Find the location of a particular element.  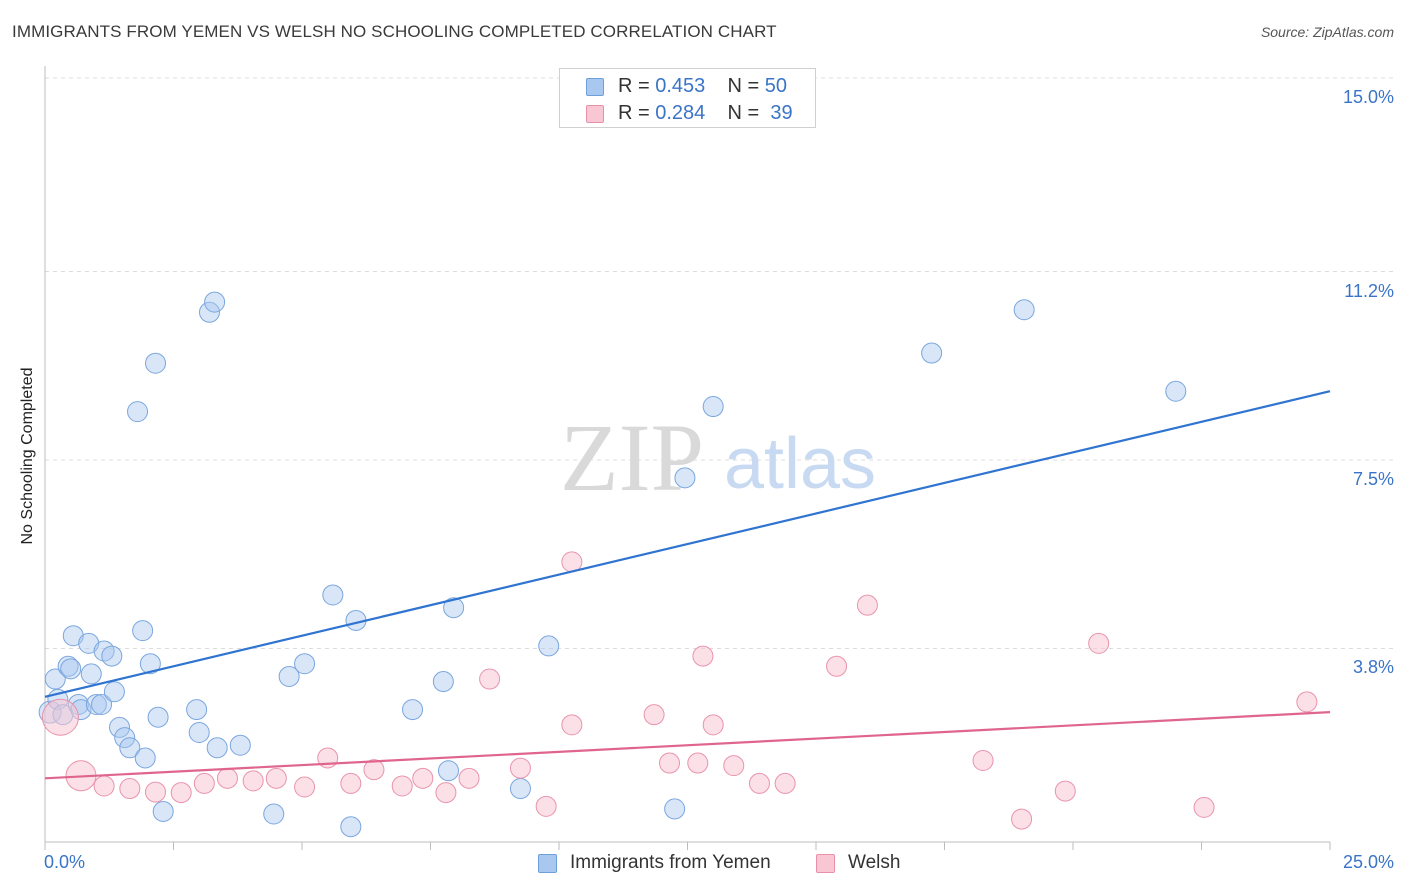

watermark-atlas: atlas is located at coordinates (800, 464).